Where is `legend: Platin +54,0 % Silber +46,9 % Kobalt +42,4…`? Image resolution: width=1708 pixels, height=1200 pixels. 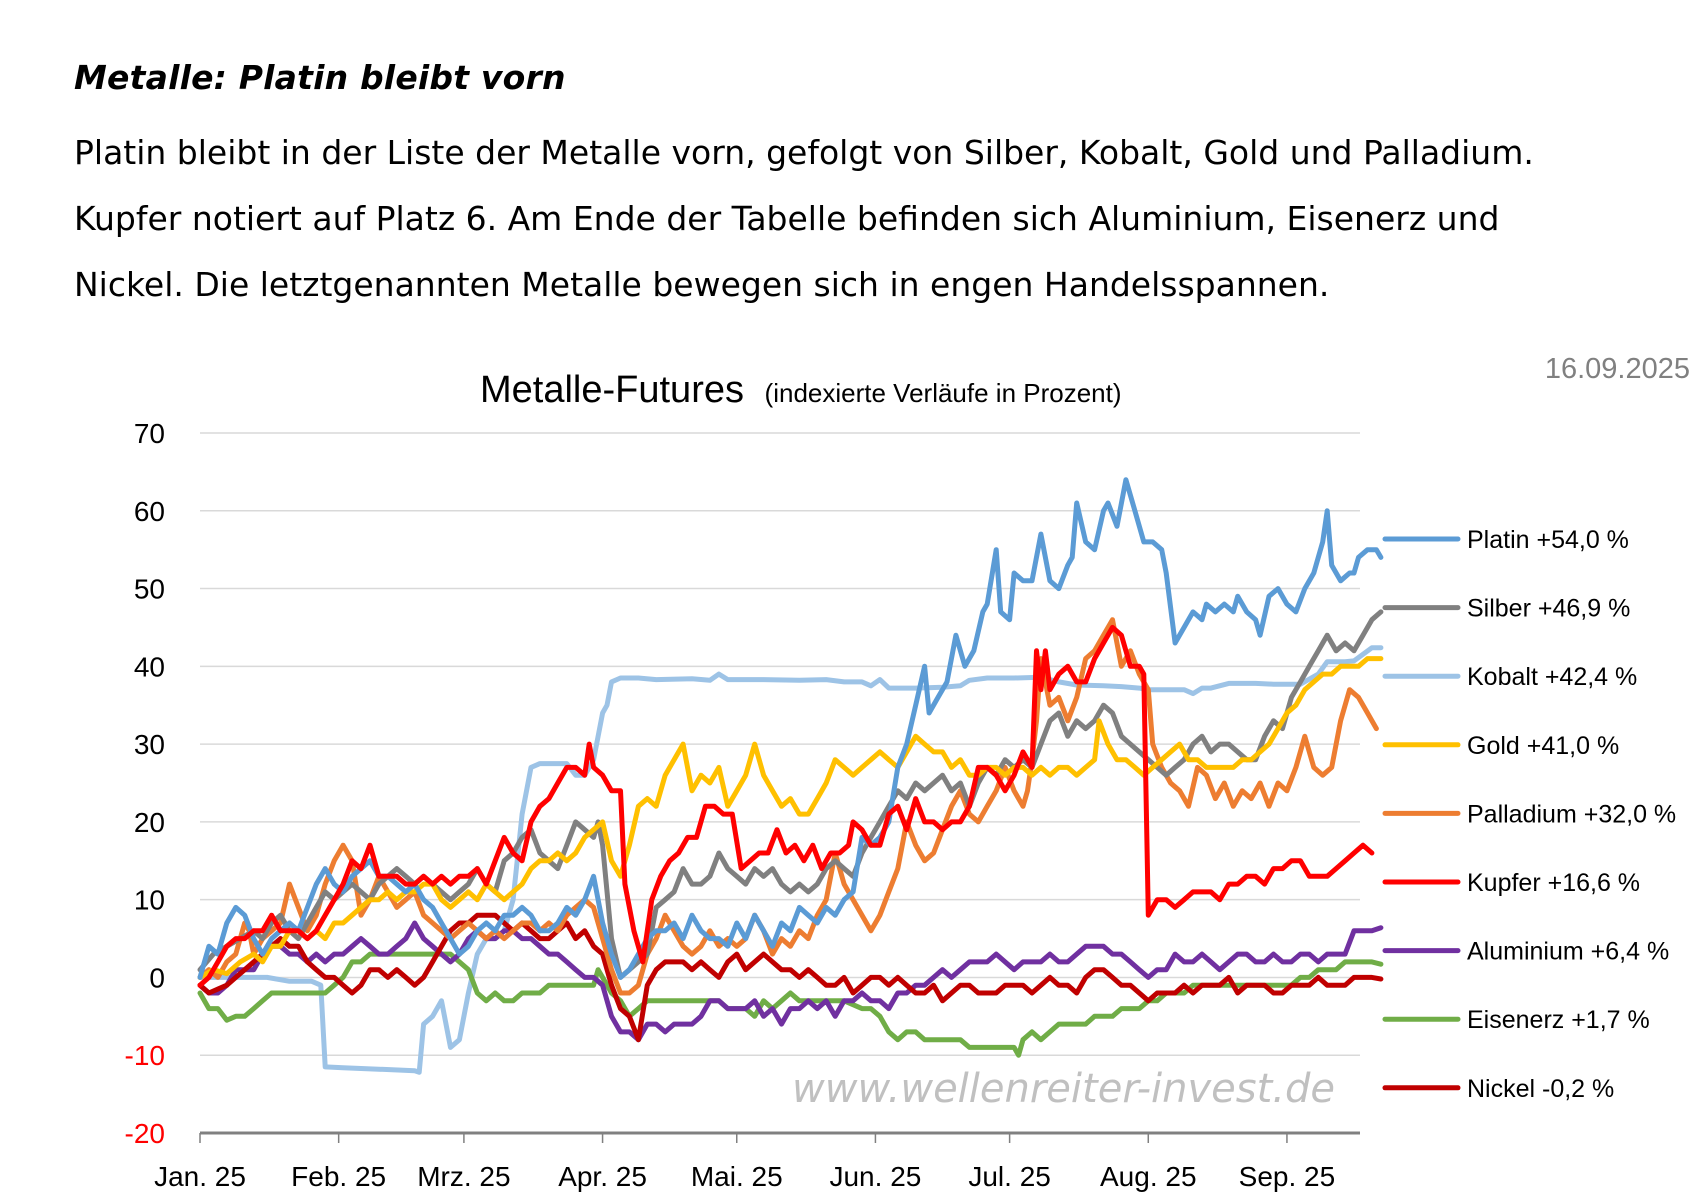
legend: Platin +54,0 % Silber +46,9 % Kobalt +42,4… is located at coordinates (1529, 814).